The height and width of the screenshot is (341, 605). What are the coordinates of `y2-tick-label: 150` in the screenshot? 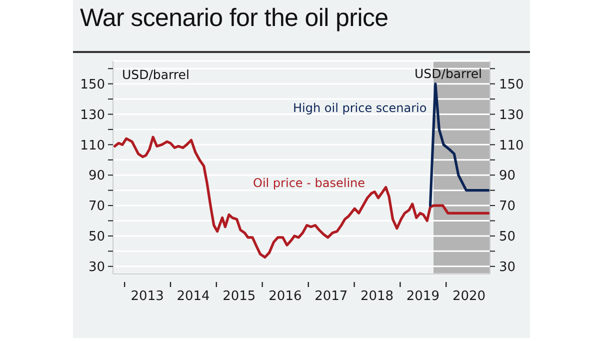 It's located at (511, 84).